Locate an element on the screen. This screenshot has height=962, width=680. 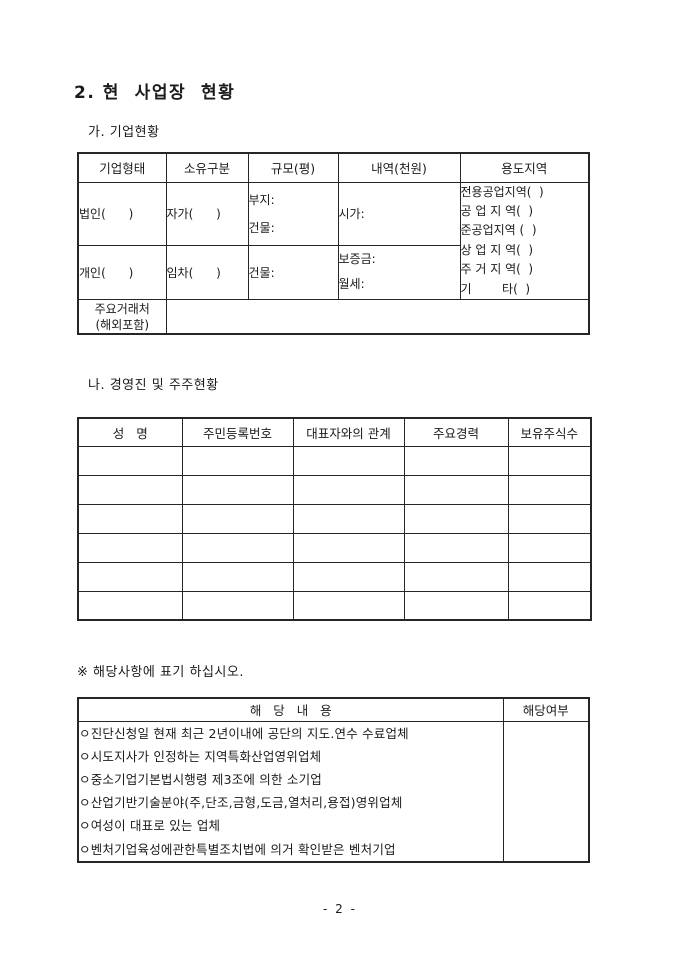
cell-major-partners-value is located at coordinates (377, 316).